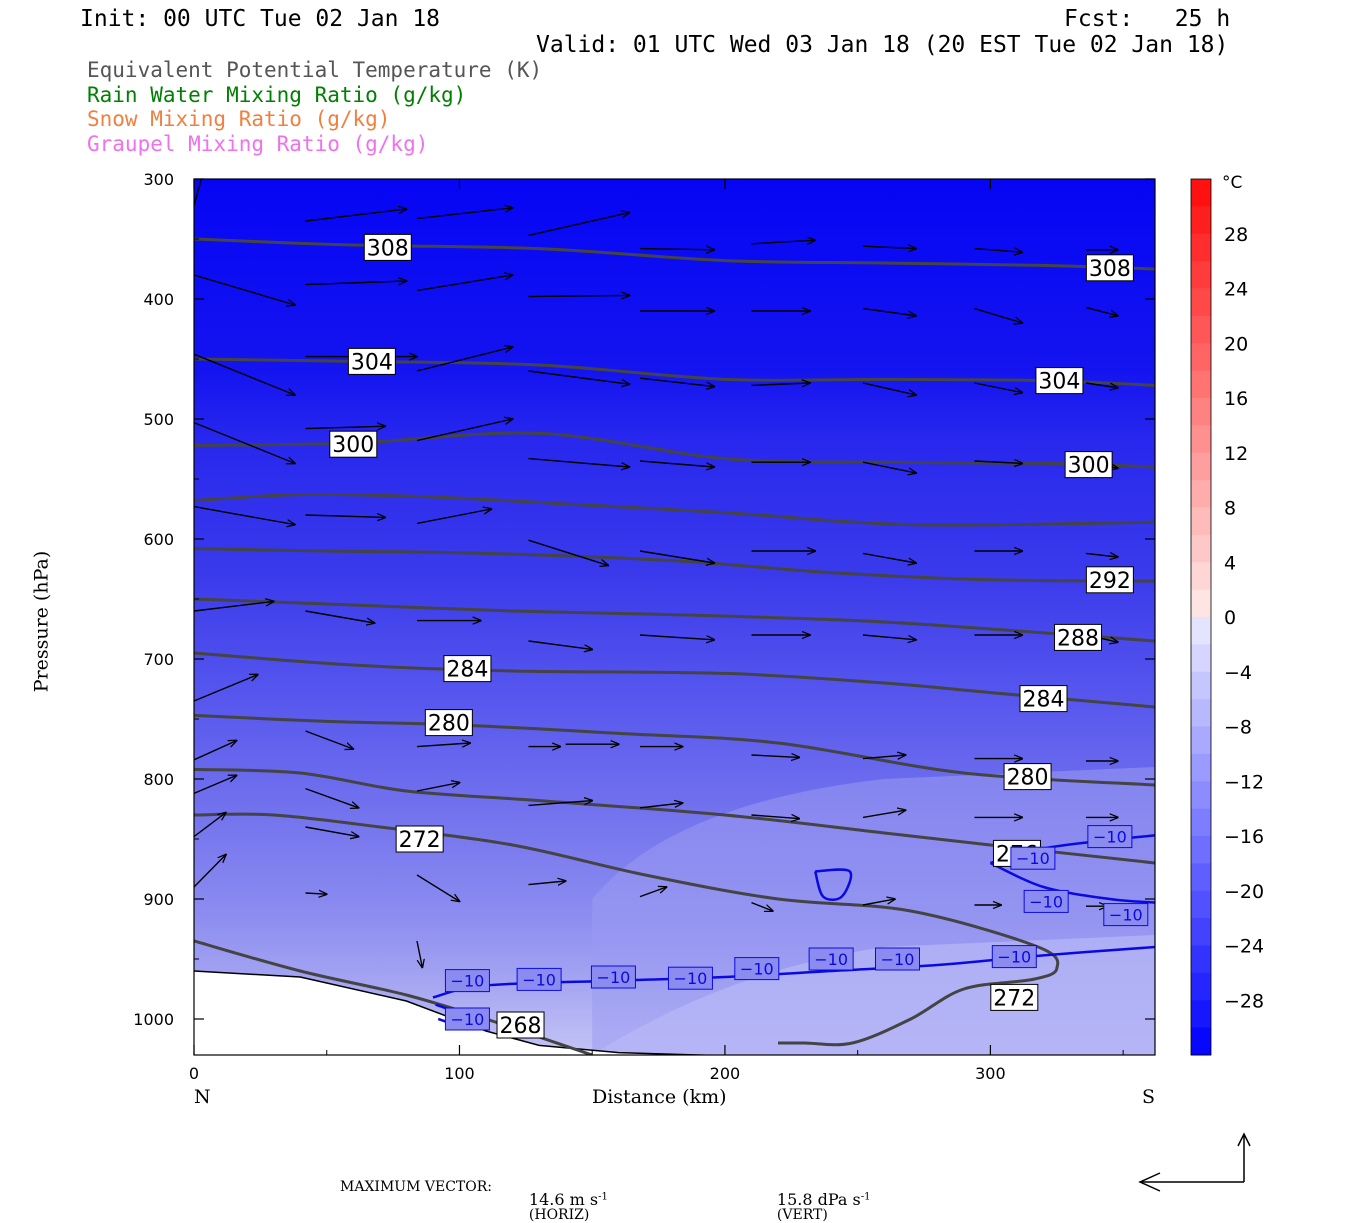  Describe the element at coordinates (865, 1197) in the screenshot. I see `vert-exponent: -1` at that location.